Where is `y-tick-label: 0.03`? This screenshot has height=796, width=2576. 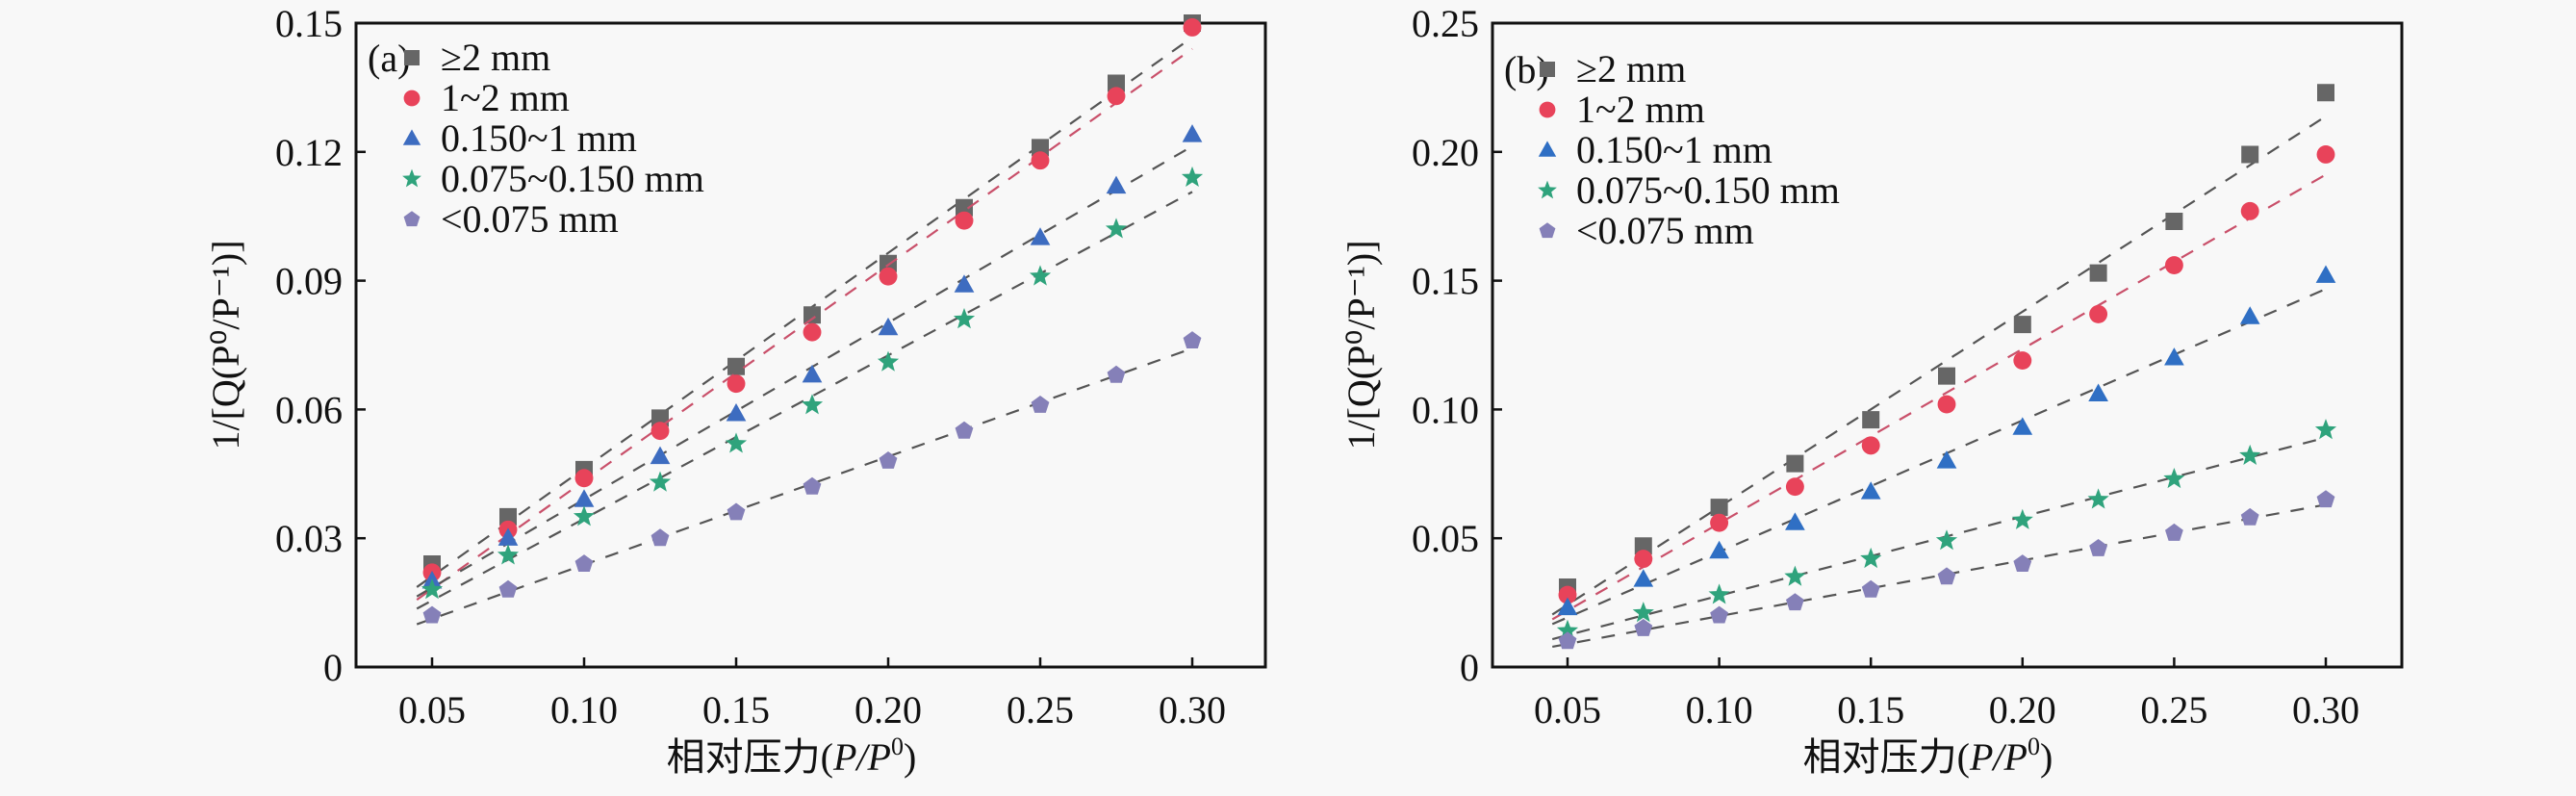
y-tick-label: 0.03 is located at coordinates (309, 538).